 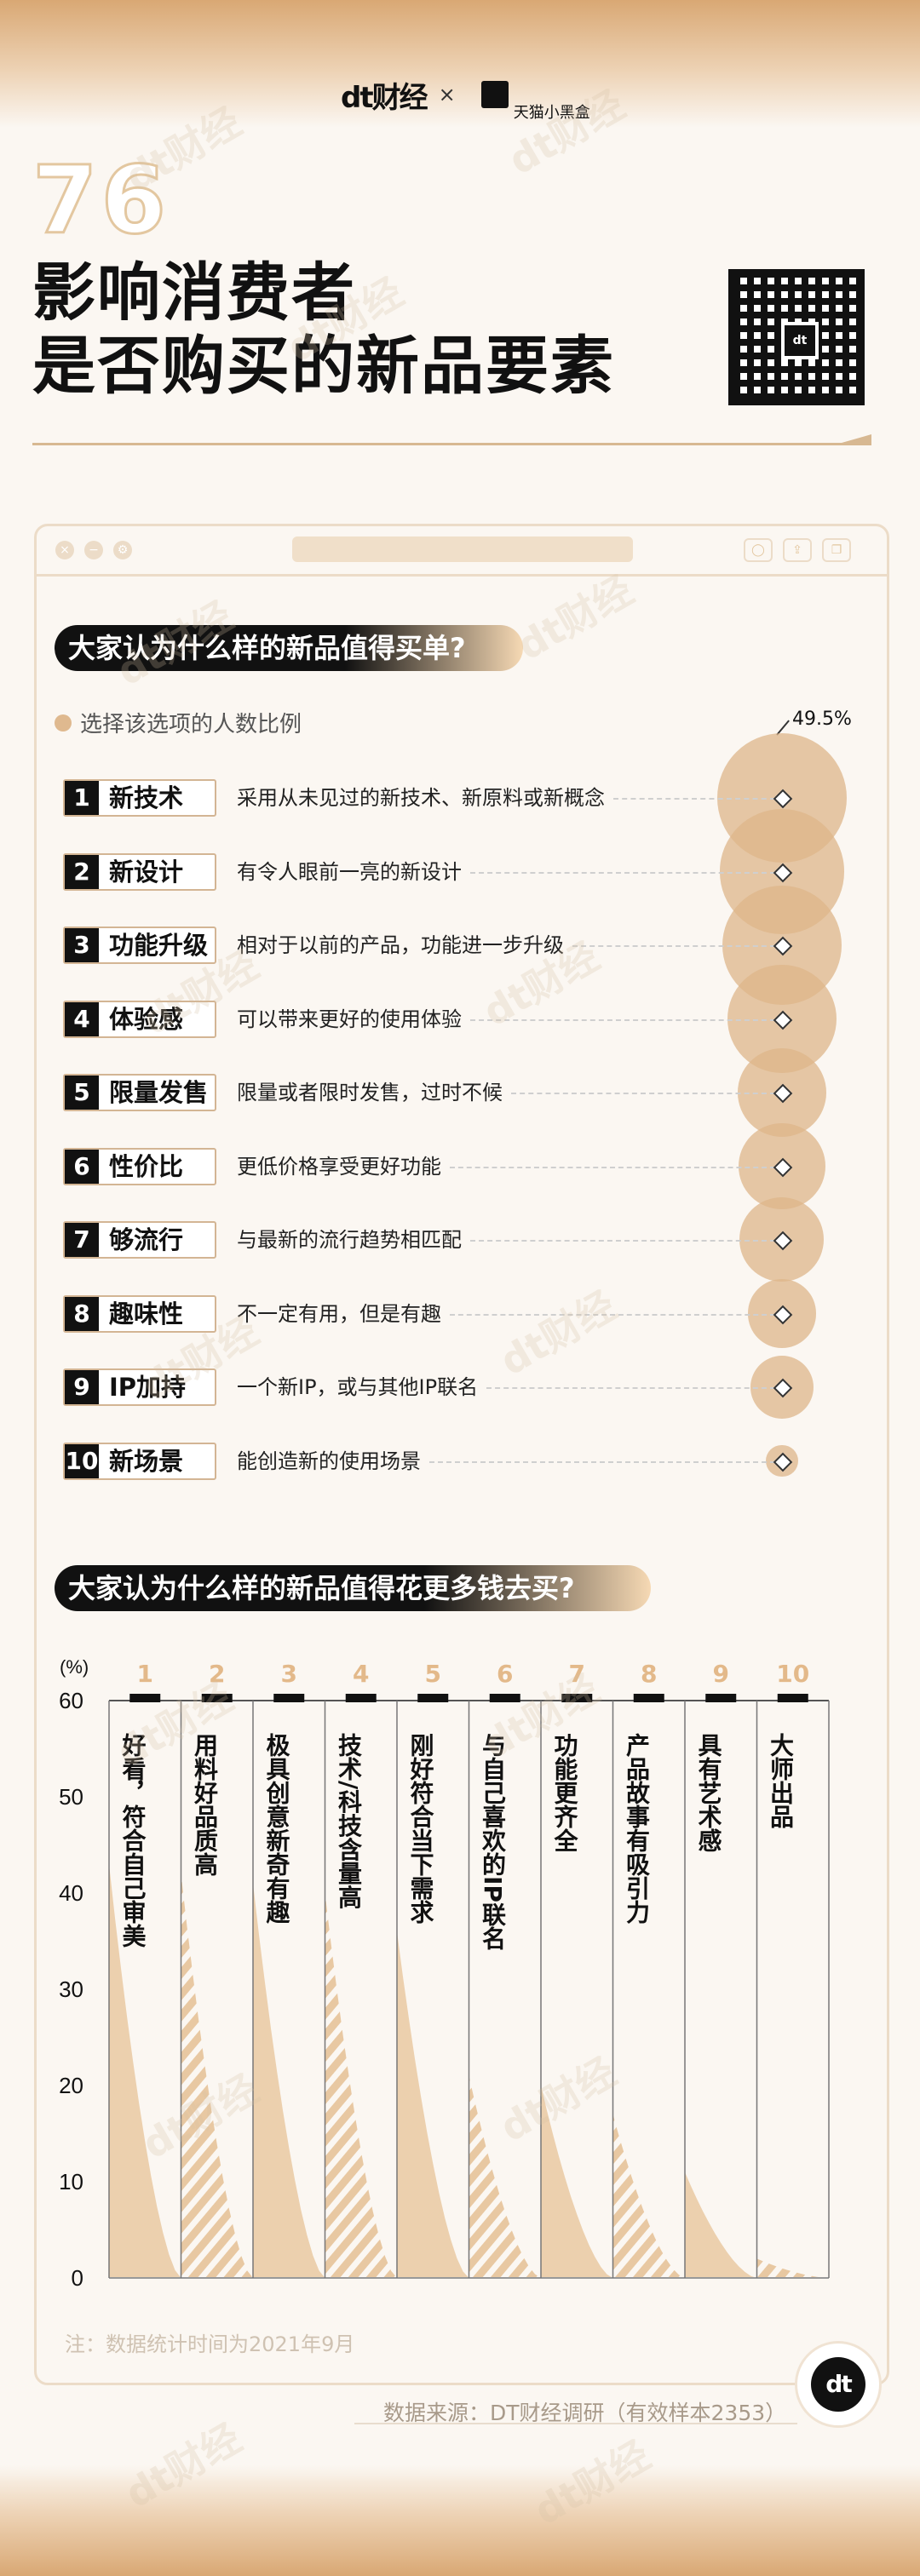 What do you see at coordinates (349, 871) in the screenshot?
I see `item-desc: 有令人眼前一亮的新设计` at bounding box center [349, 871].